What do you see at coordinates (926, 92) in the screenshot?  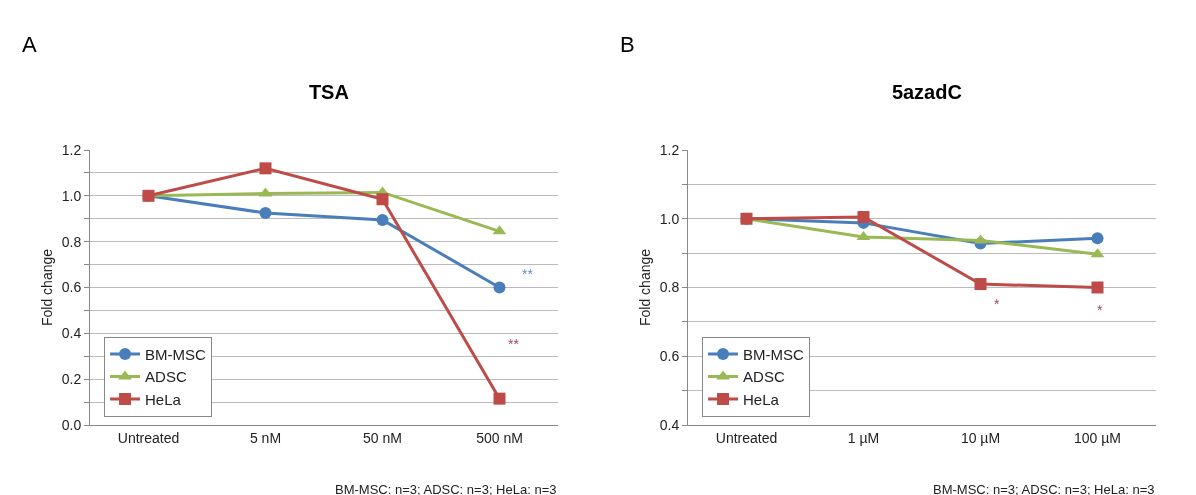 I see `chart-title: 5azadC` at bounding box center [926, 92].